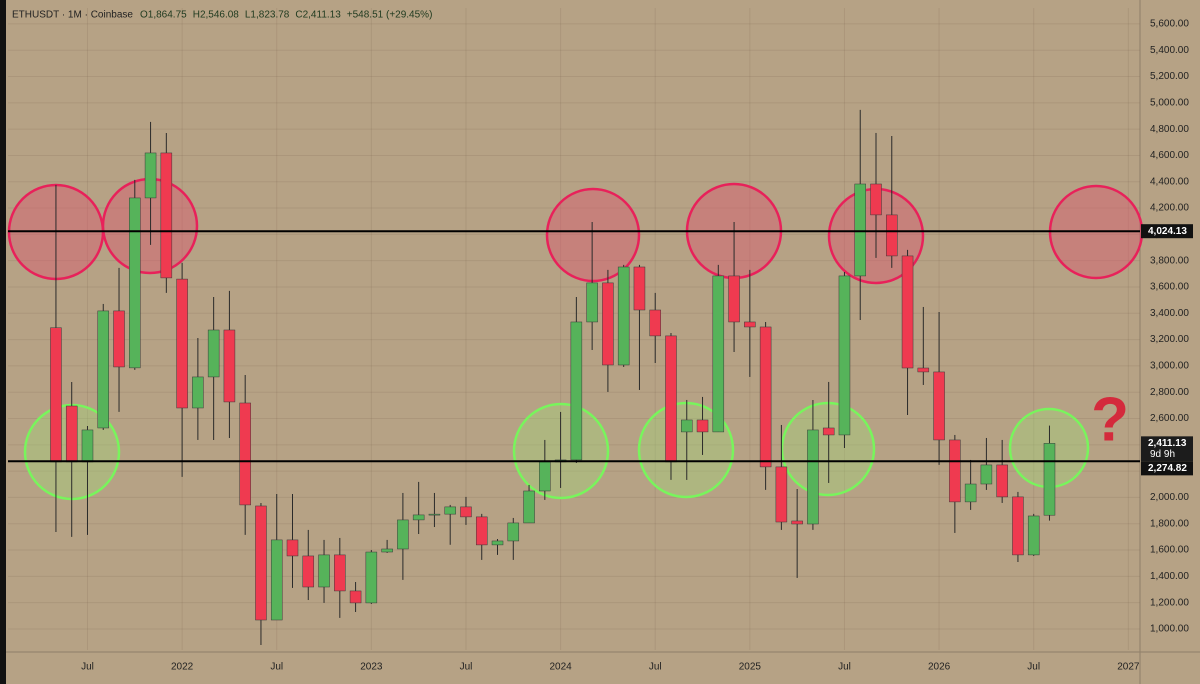 This screenshot has height=684, width=1200. Describe the element at coordinates (1169, 392) in the screenshot. I see `y-tick-label: 2,800.00` at that location.